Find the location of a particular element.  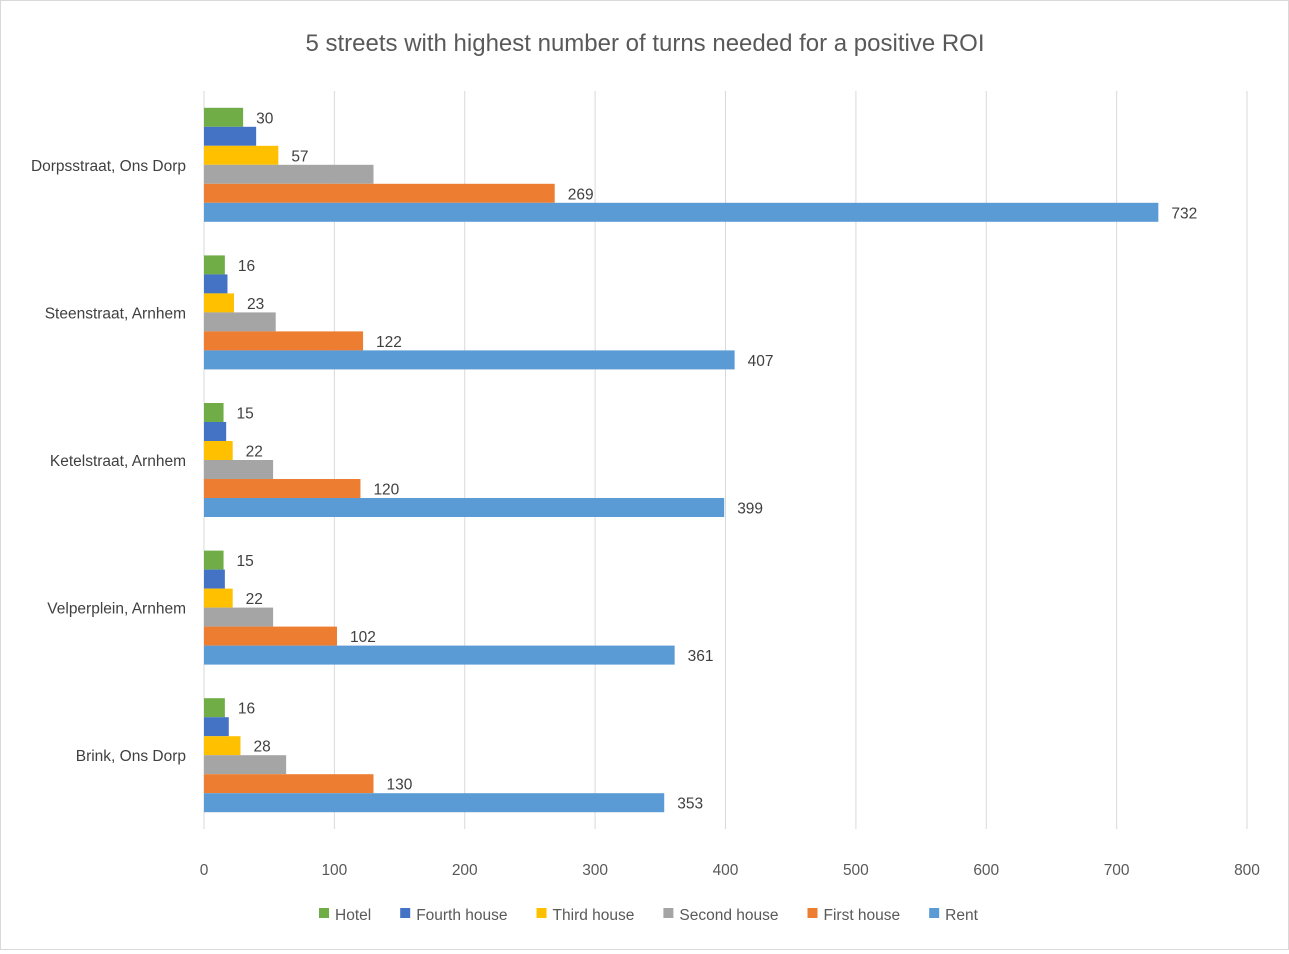

x-tick-label: 300 is located at coordinates (595, 870).